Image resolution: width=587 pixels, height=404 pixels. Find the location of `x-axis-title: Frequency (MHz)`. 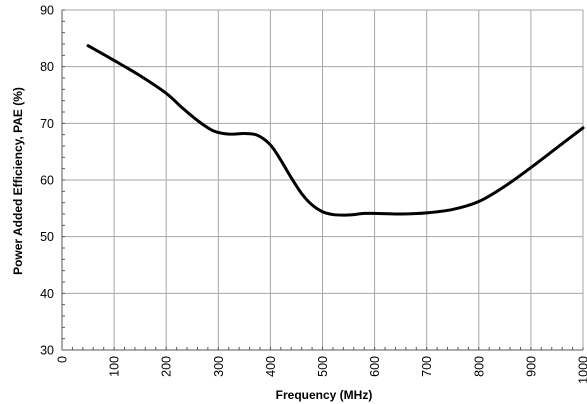

x-axis-title: Frequency (MHz) is located at coordinates (324, 395).